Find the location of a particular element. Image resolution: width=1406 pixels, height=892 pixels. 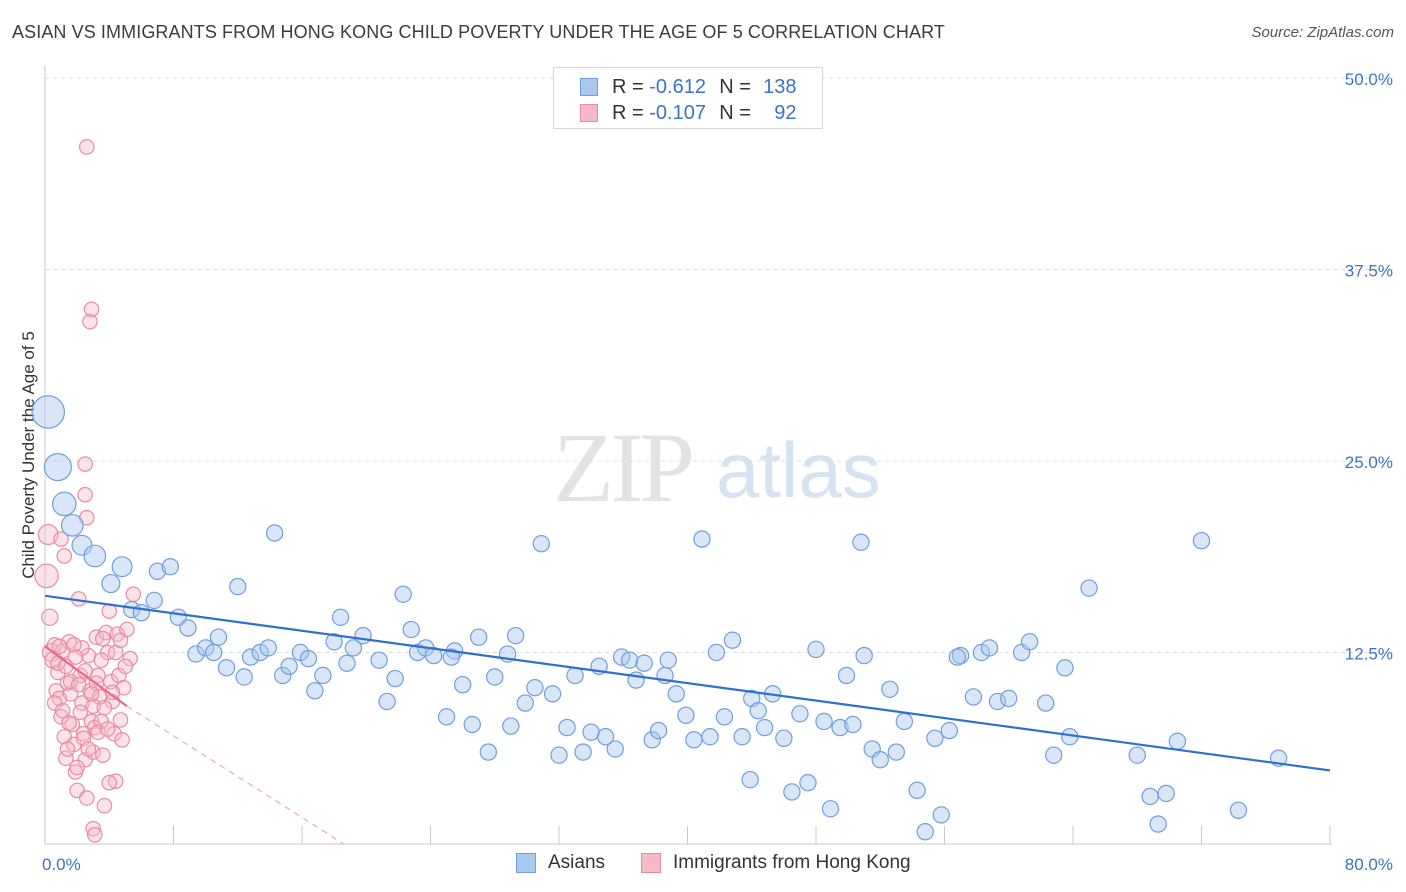

bottom-legend-label-asians: Asians is located at coordinates (577, 862).